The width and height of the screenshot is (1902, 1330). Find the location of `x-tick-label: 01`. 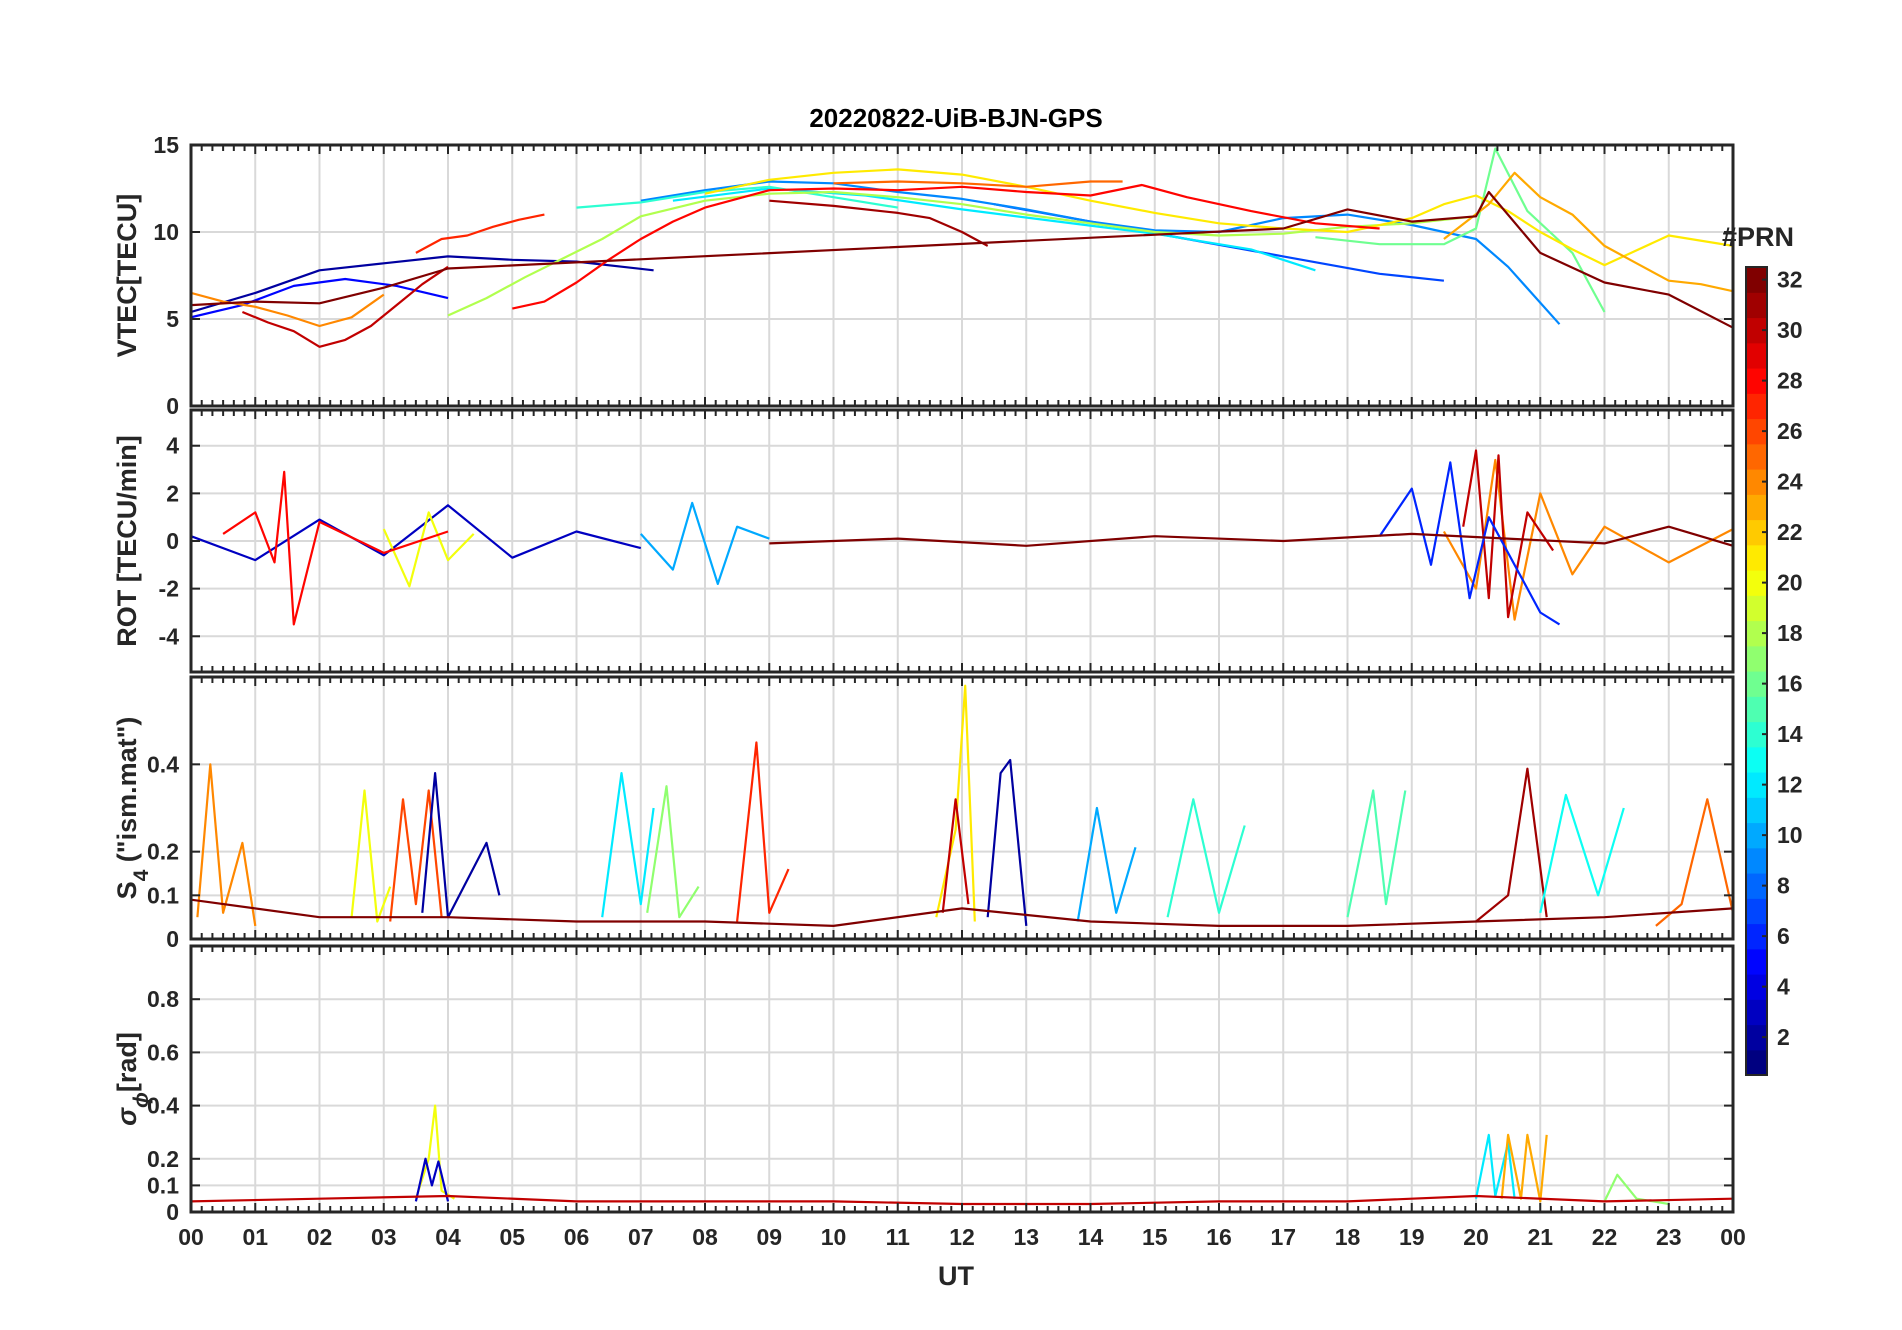

x-tick-label: 01 is located at coordinates (255, 1237).